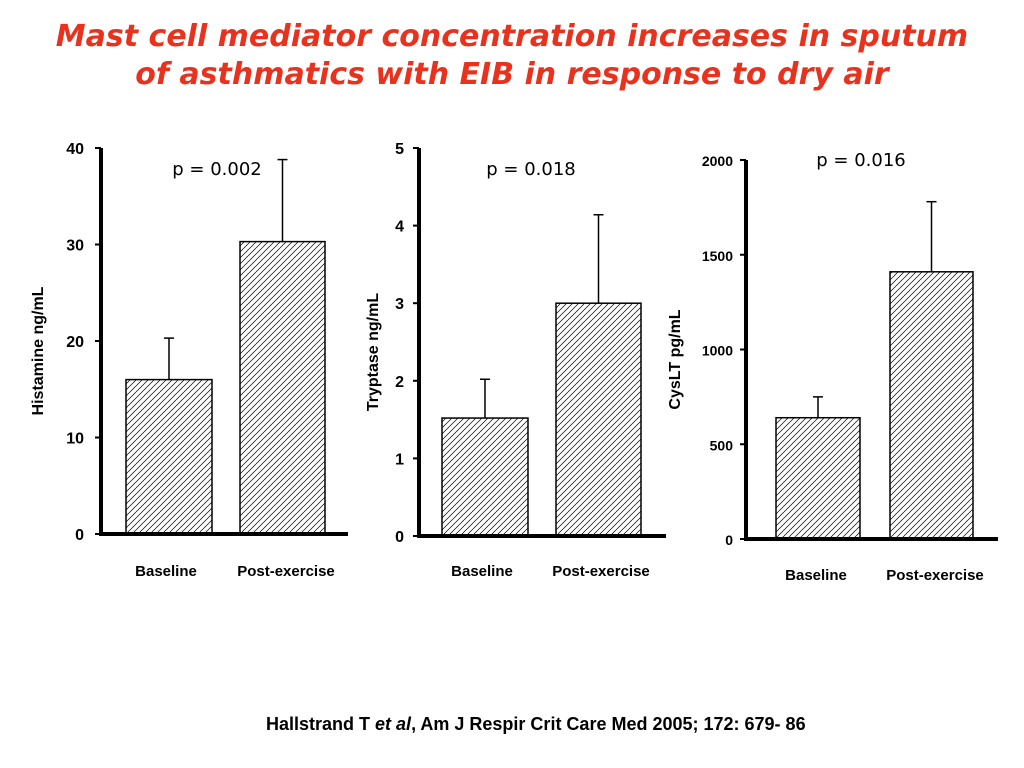 The image size is (1024, 768). What do you see at coordinates (399, 382) in the screenshot?
I see `chart-2-y-tick-label: 2` at bounding box center [399, 382].